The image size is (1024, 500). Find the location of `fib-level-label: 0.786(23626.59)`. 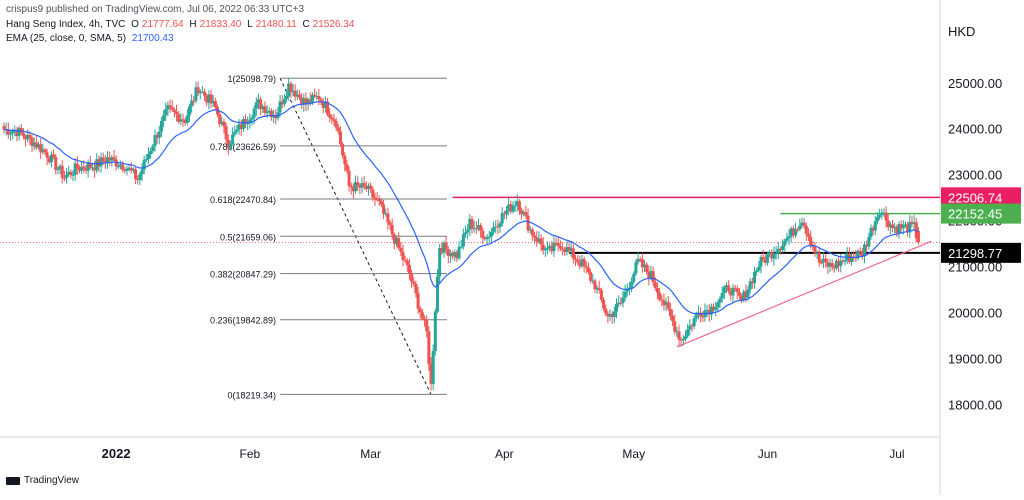

fib-level-label: 0.786(23626.59) is located at coordinates (243, 147).